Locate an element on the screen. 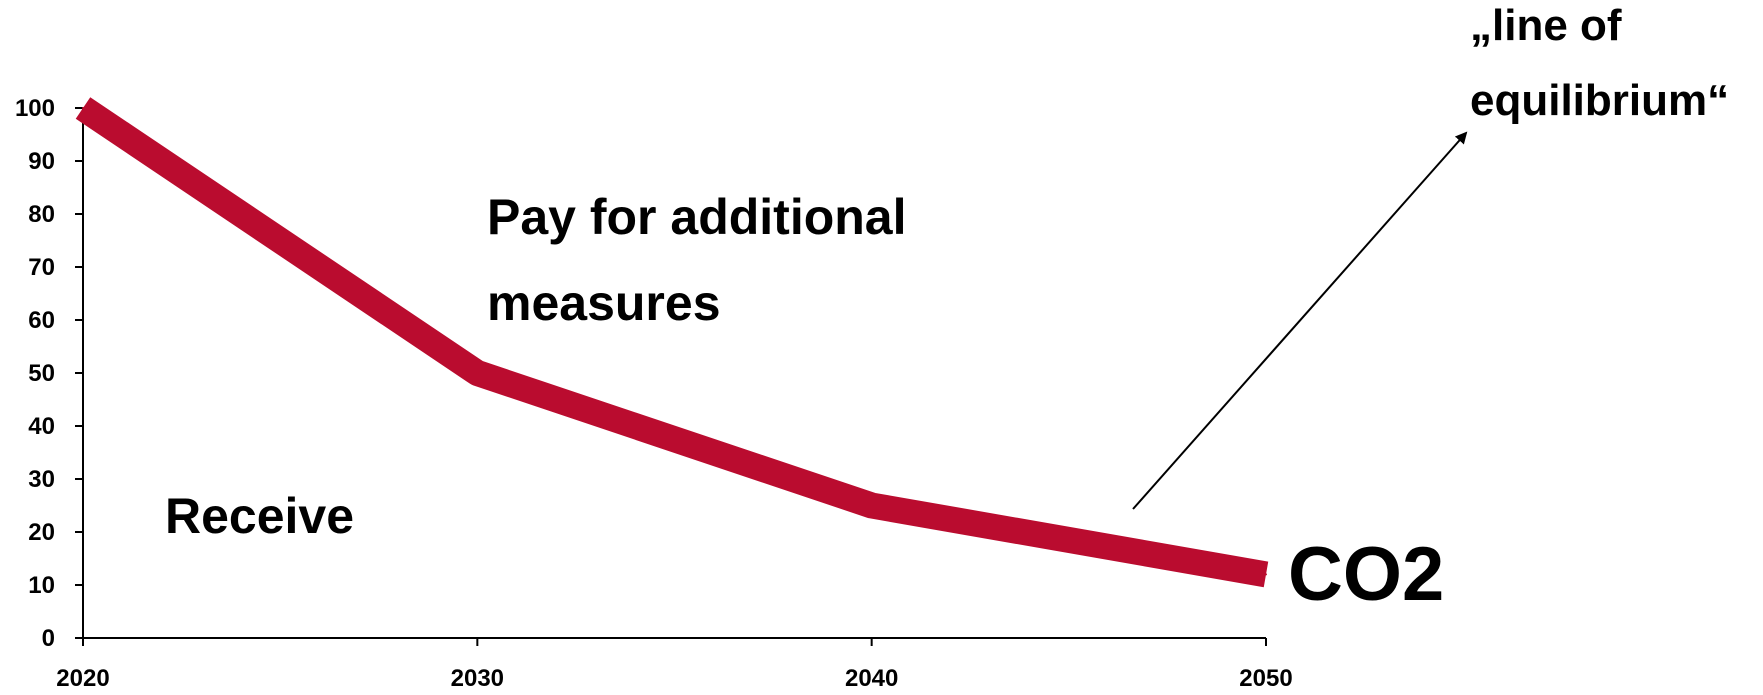 The width and height of the screenshot is (1763, 695). y-axis: 0 10 20 30 40 50 60 70 80 90 100 is located at coordinates (49, 373).